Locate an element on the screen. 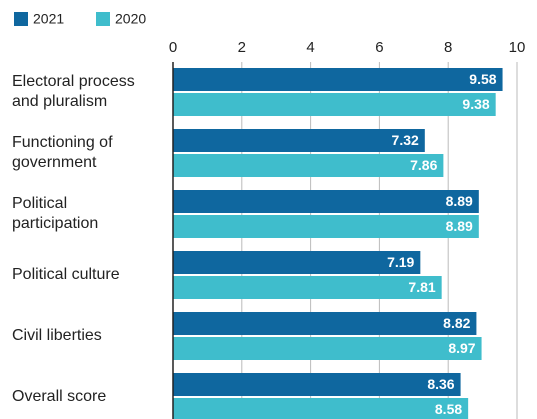  x-tick-label: 4 is located at coordinates (310, 47).